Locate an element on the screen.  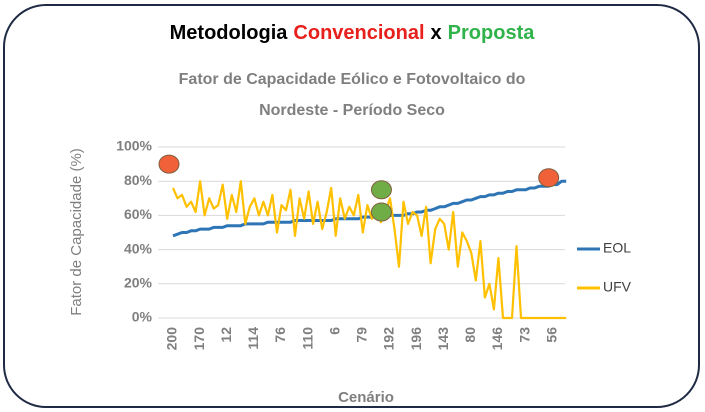
x-tick-label: 80 is located at coordinates (470, 335).